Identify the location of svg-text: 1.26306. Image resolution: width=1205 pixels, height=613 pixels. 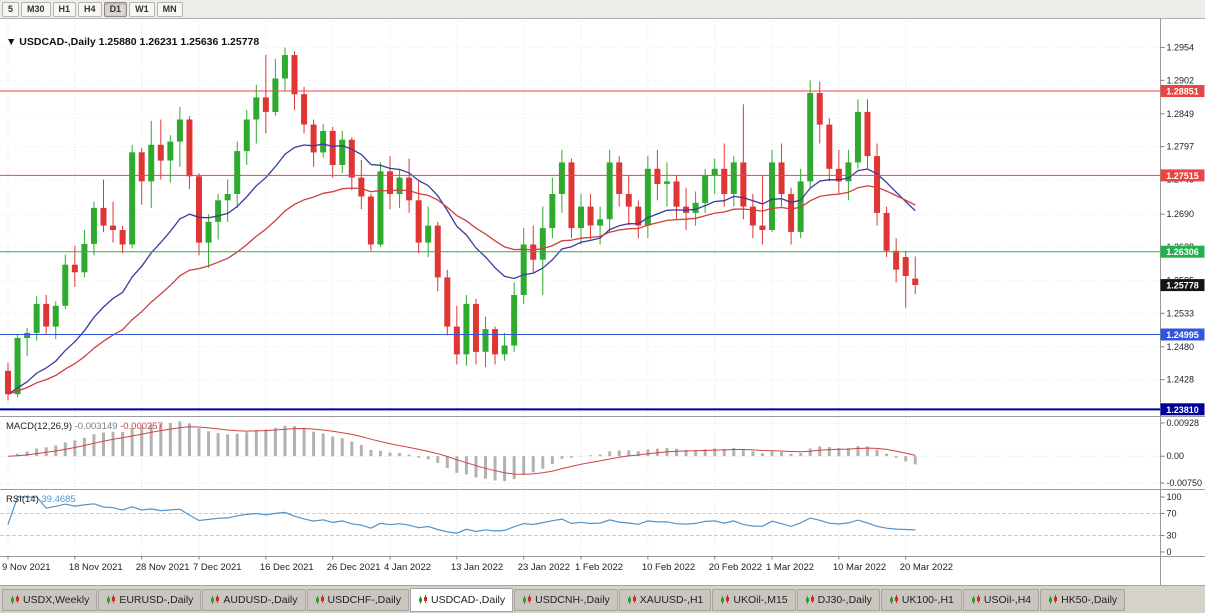
(1182, 252).